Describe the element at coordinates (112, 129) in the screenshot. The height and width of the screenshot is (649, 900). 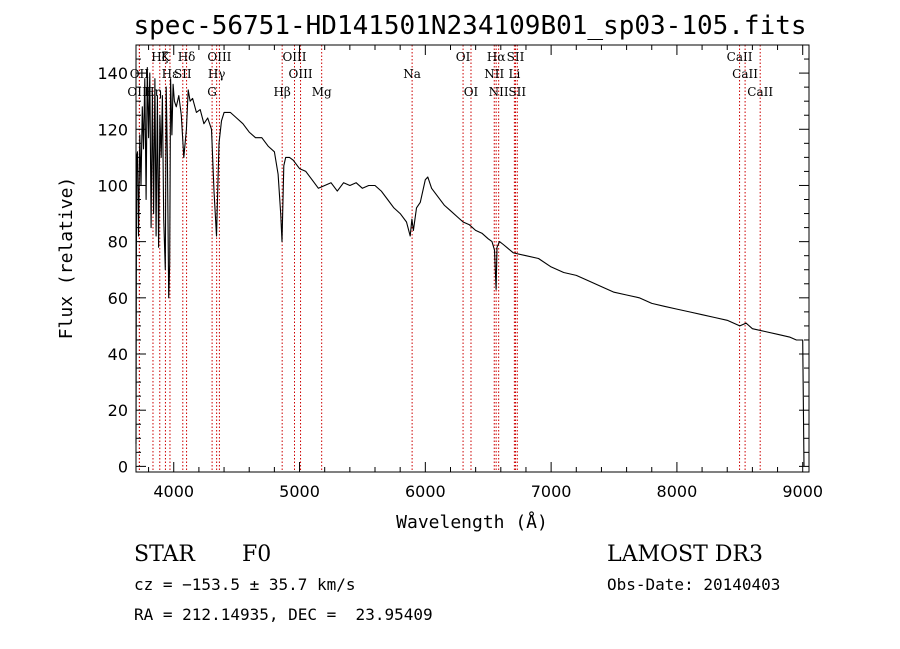
I see `y-tick-label-6: 120` at that location.